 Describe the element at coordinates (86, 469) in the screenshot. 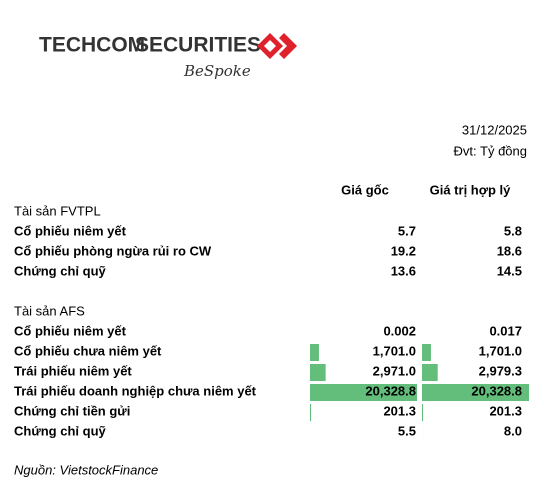

I see `source: Nguồn: VietstockFinance` at that location.